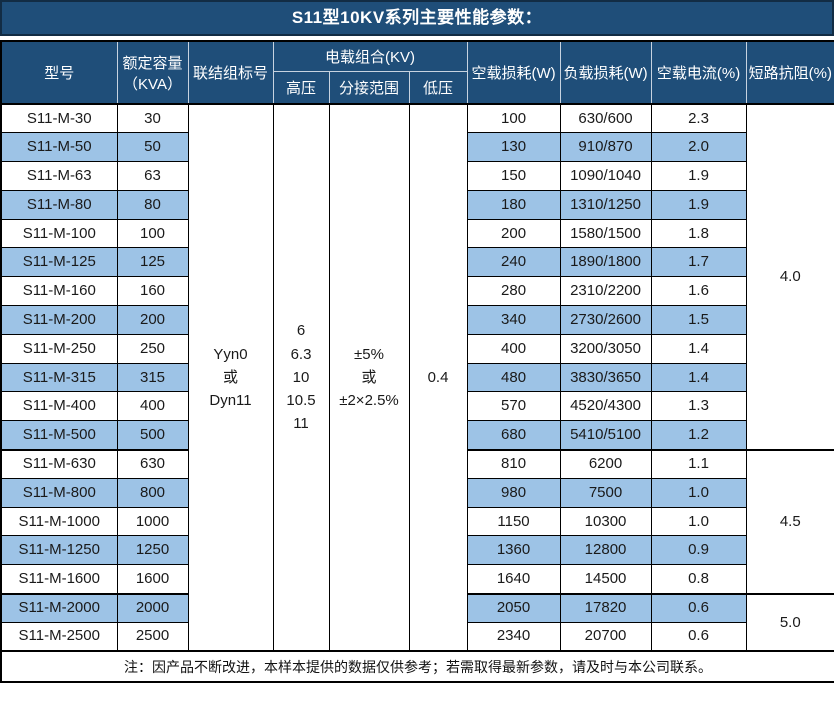 This screenshot has width=834, height=706. What do you see at coordinates (698, 607) in the screenshot?
I see `cell-no-load-current: 0.6` at bounding box center [698, 607].